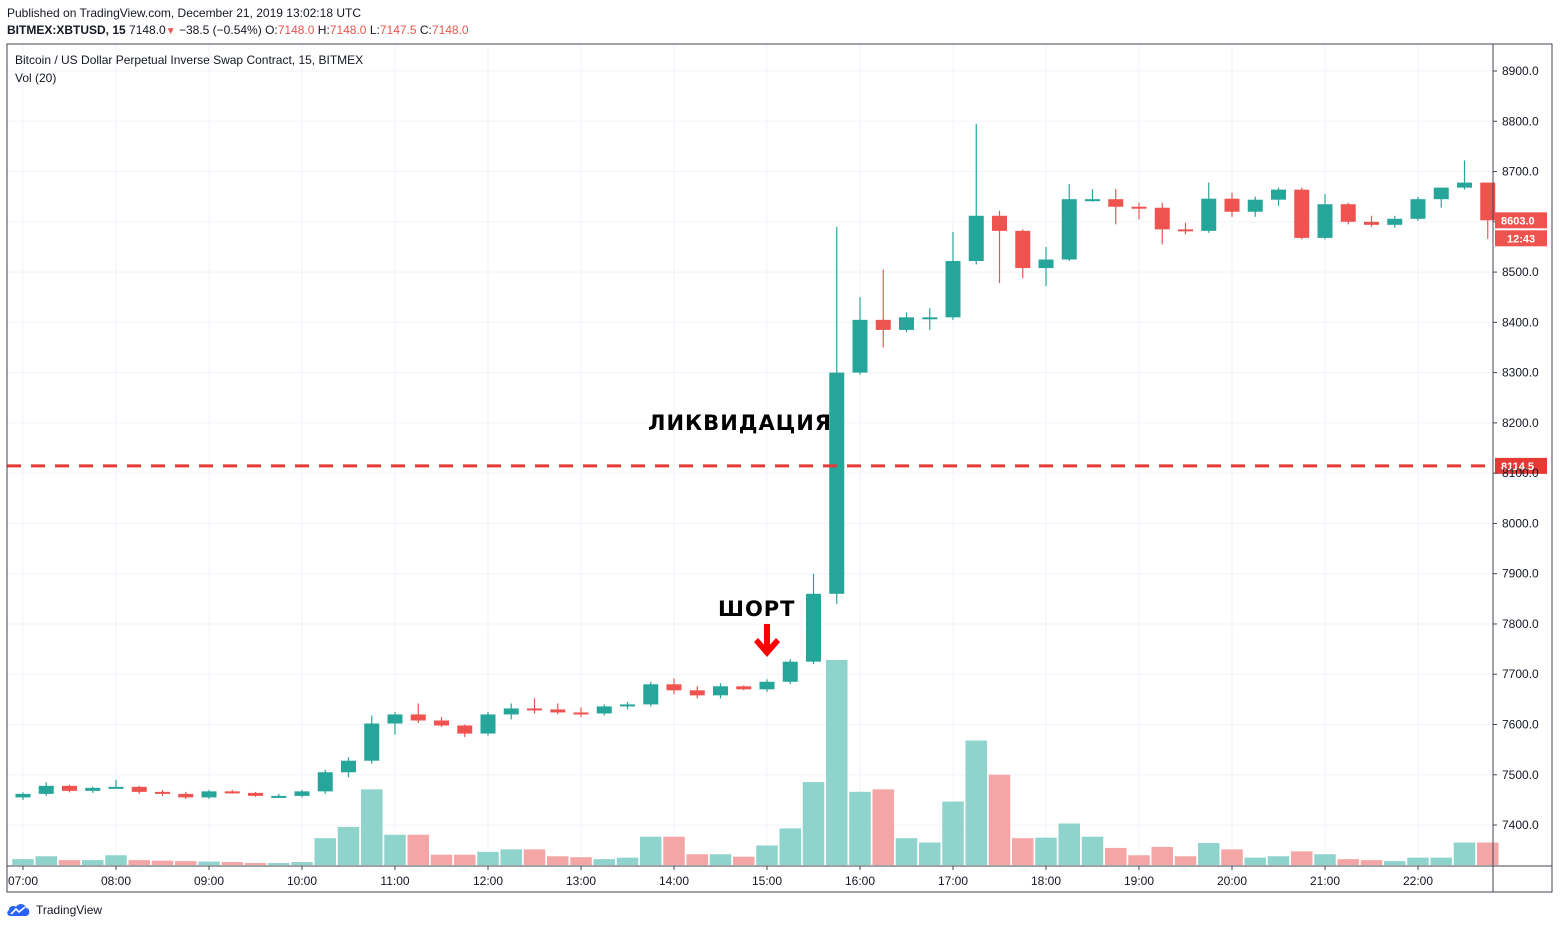  What do you see at coordinates (116, 881) in the screenshot?
I see `x-tick-label: 08:00` at bounding box center [116, 881].